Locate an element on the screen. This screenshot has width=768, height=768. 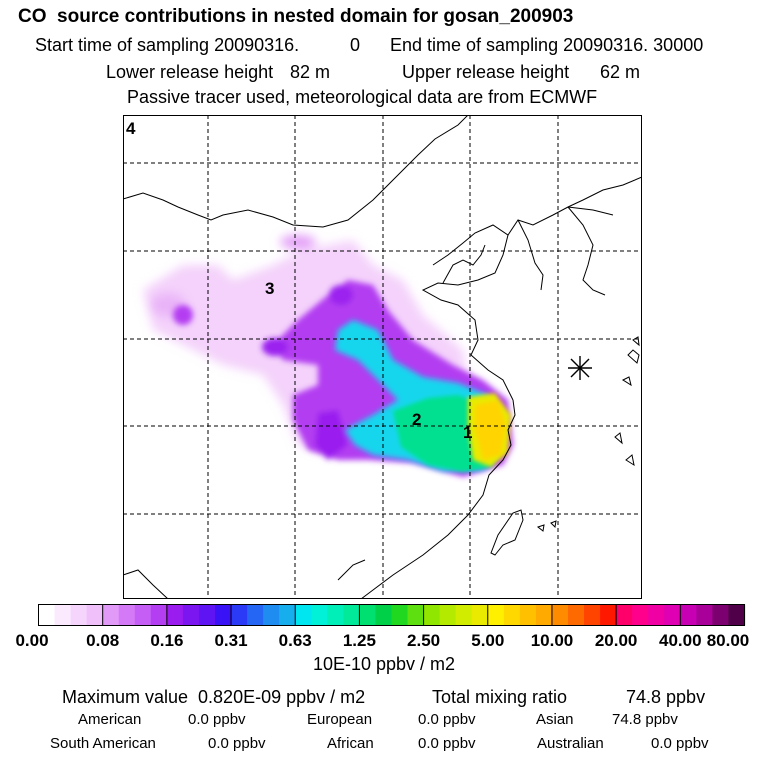
region-name-south-american: South American is located at coordinates (103, 743).